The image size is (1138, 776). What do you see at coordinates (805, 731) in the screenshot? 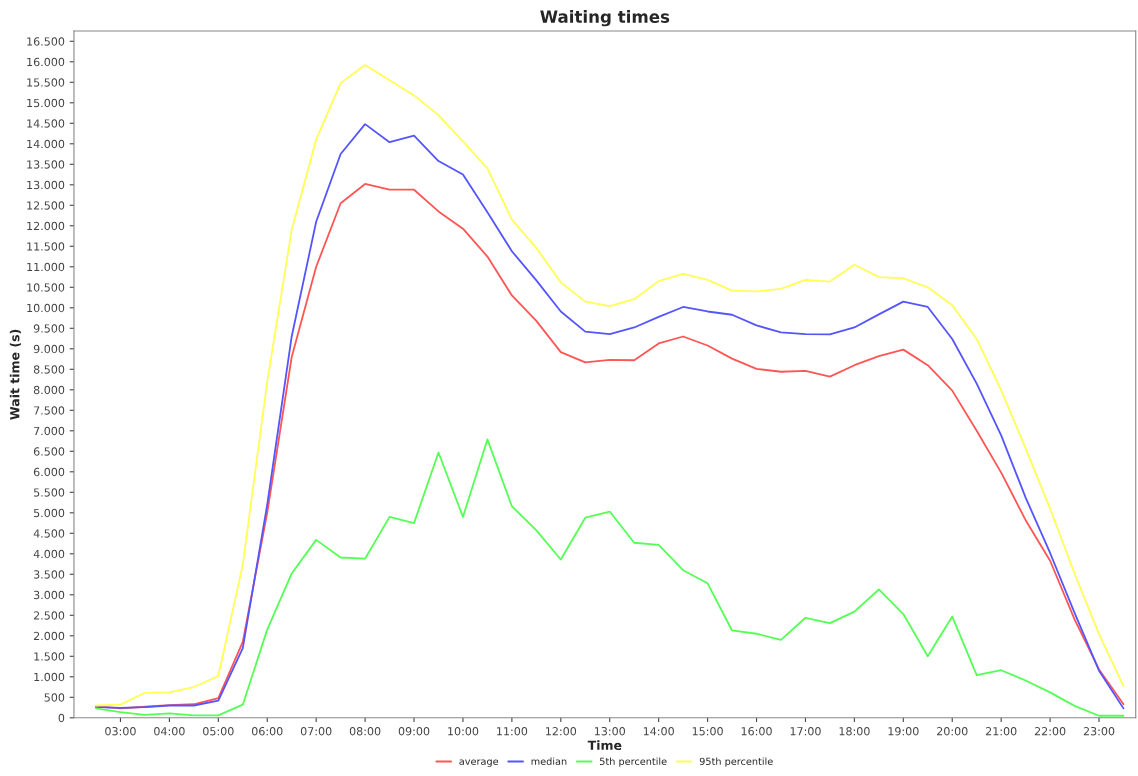
I see `x-tick-label: 17:00` at bounding box center [805, 731].